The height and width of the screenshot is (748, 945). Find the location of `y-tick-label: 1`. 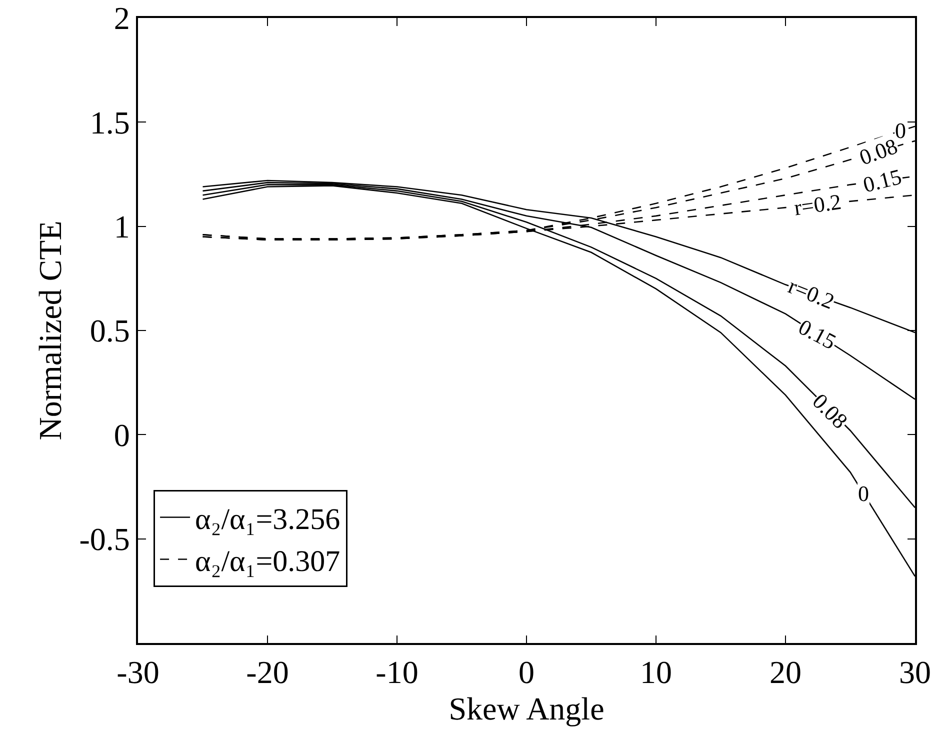

y-tick-label: 1 is located at coordinates (122, 226).